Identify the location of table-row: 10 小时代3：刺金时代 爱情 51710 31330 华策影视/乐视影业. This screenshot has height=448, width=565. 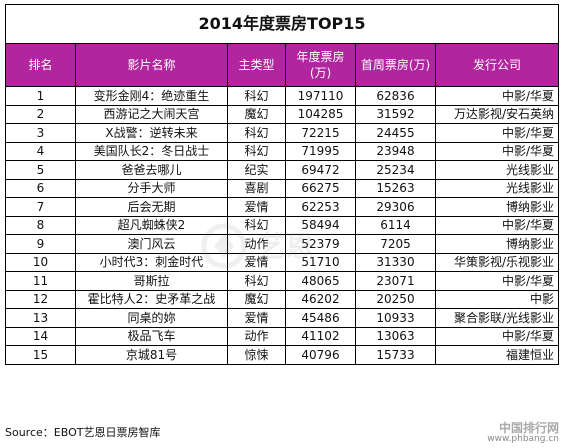
(282, 262).